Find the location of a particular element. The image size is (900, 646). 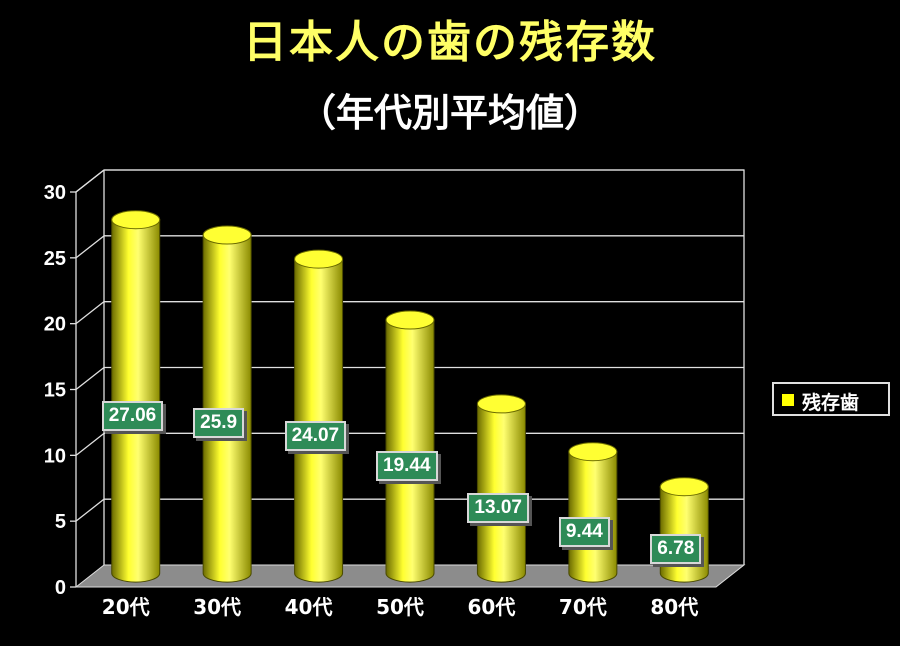

legend-swatch is located at coordinates (788, 400).